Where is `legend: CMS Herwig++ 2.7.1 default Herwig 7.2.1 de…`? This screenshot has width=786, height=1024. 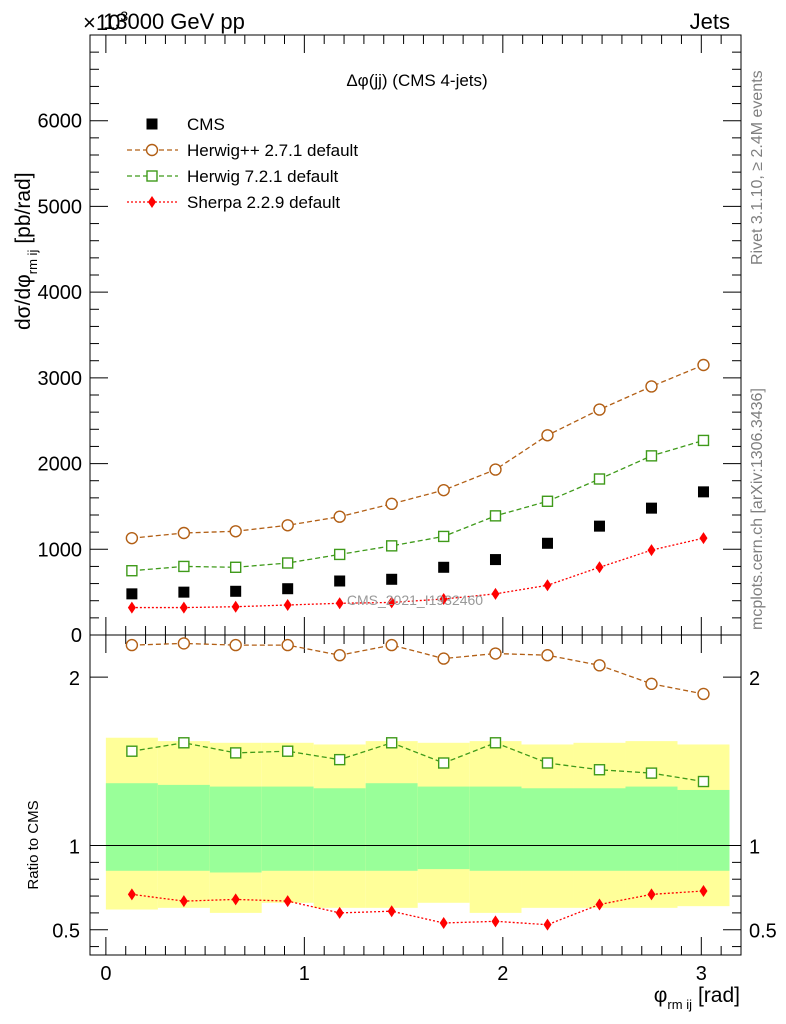
legend: CMS Herwig++ 2.7.1 default Herwig 7.2.1 de… is located at coordinates (242, 163).